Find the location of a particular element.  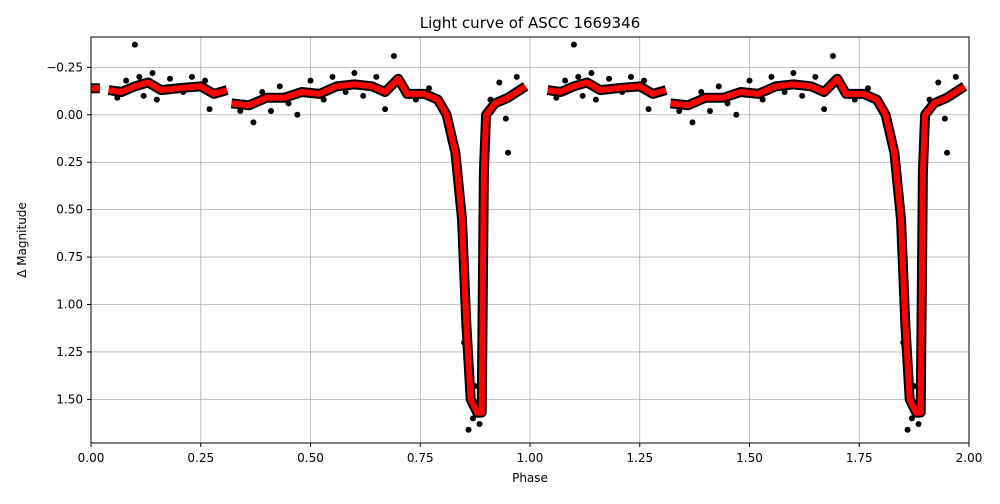

y-tick-label: 1.00 is located at coordinates (69, 305).